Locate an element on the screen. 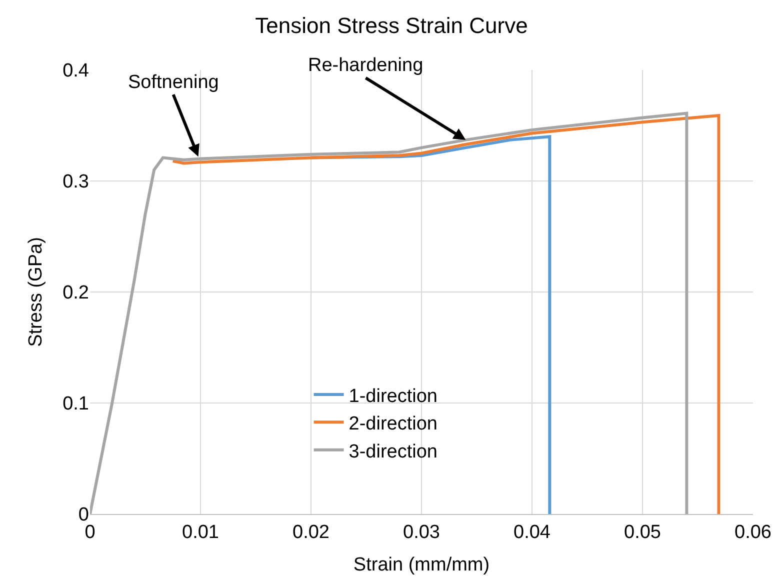  legend-label: 1-direction is located at coordinates (393, 396).